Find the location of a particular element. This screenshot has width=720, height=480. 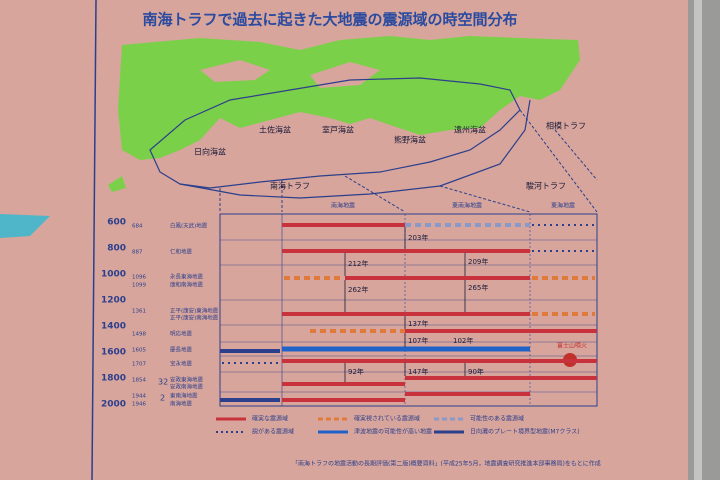

interval-label: 203年 is located at coordinates (418, 237).